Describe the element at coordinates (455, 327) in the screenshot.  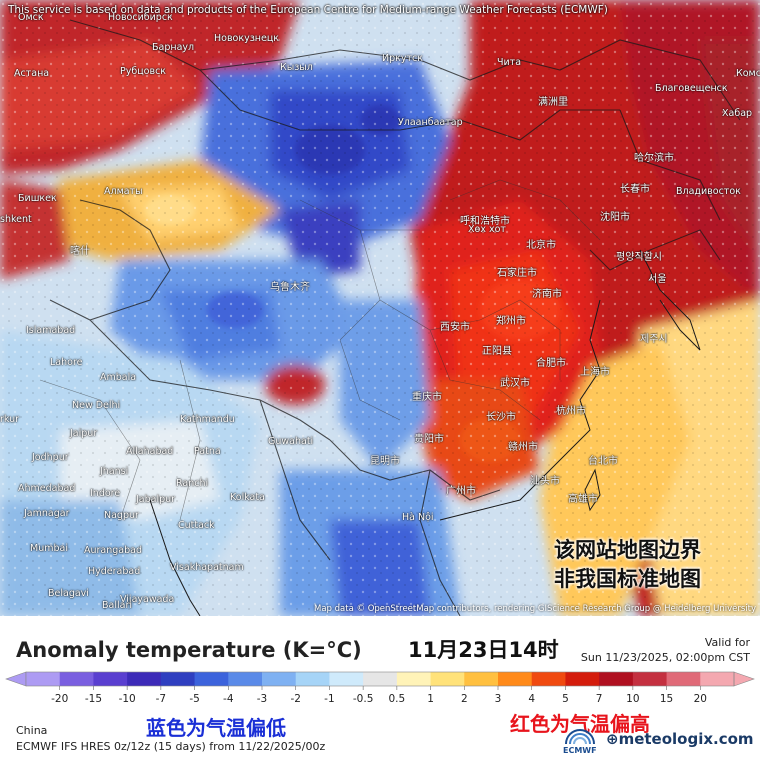
I see `city-label: 西安市` at that location.